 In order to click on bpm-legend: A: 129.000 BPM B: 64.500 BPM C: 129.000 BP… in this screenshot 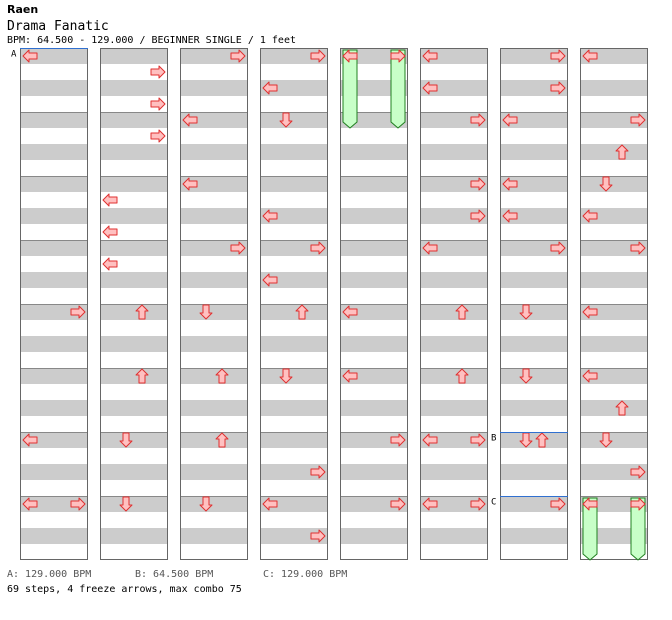, I will do `click(177, 574)`.